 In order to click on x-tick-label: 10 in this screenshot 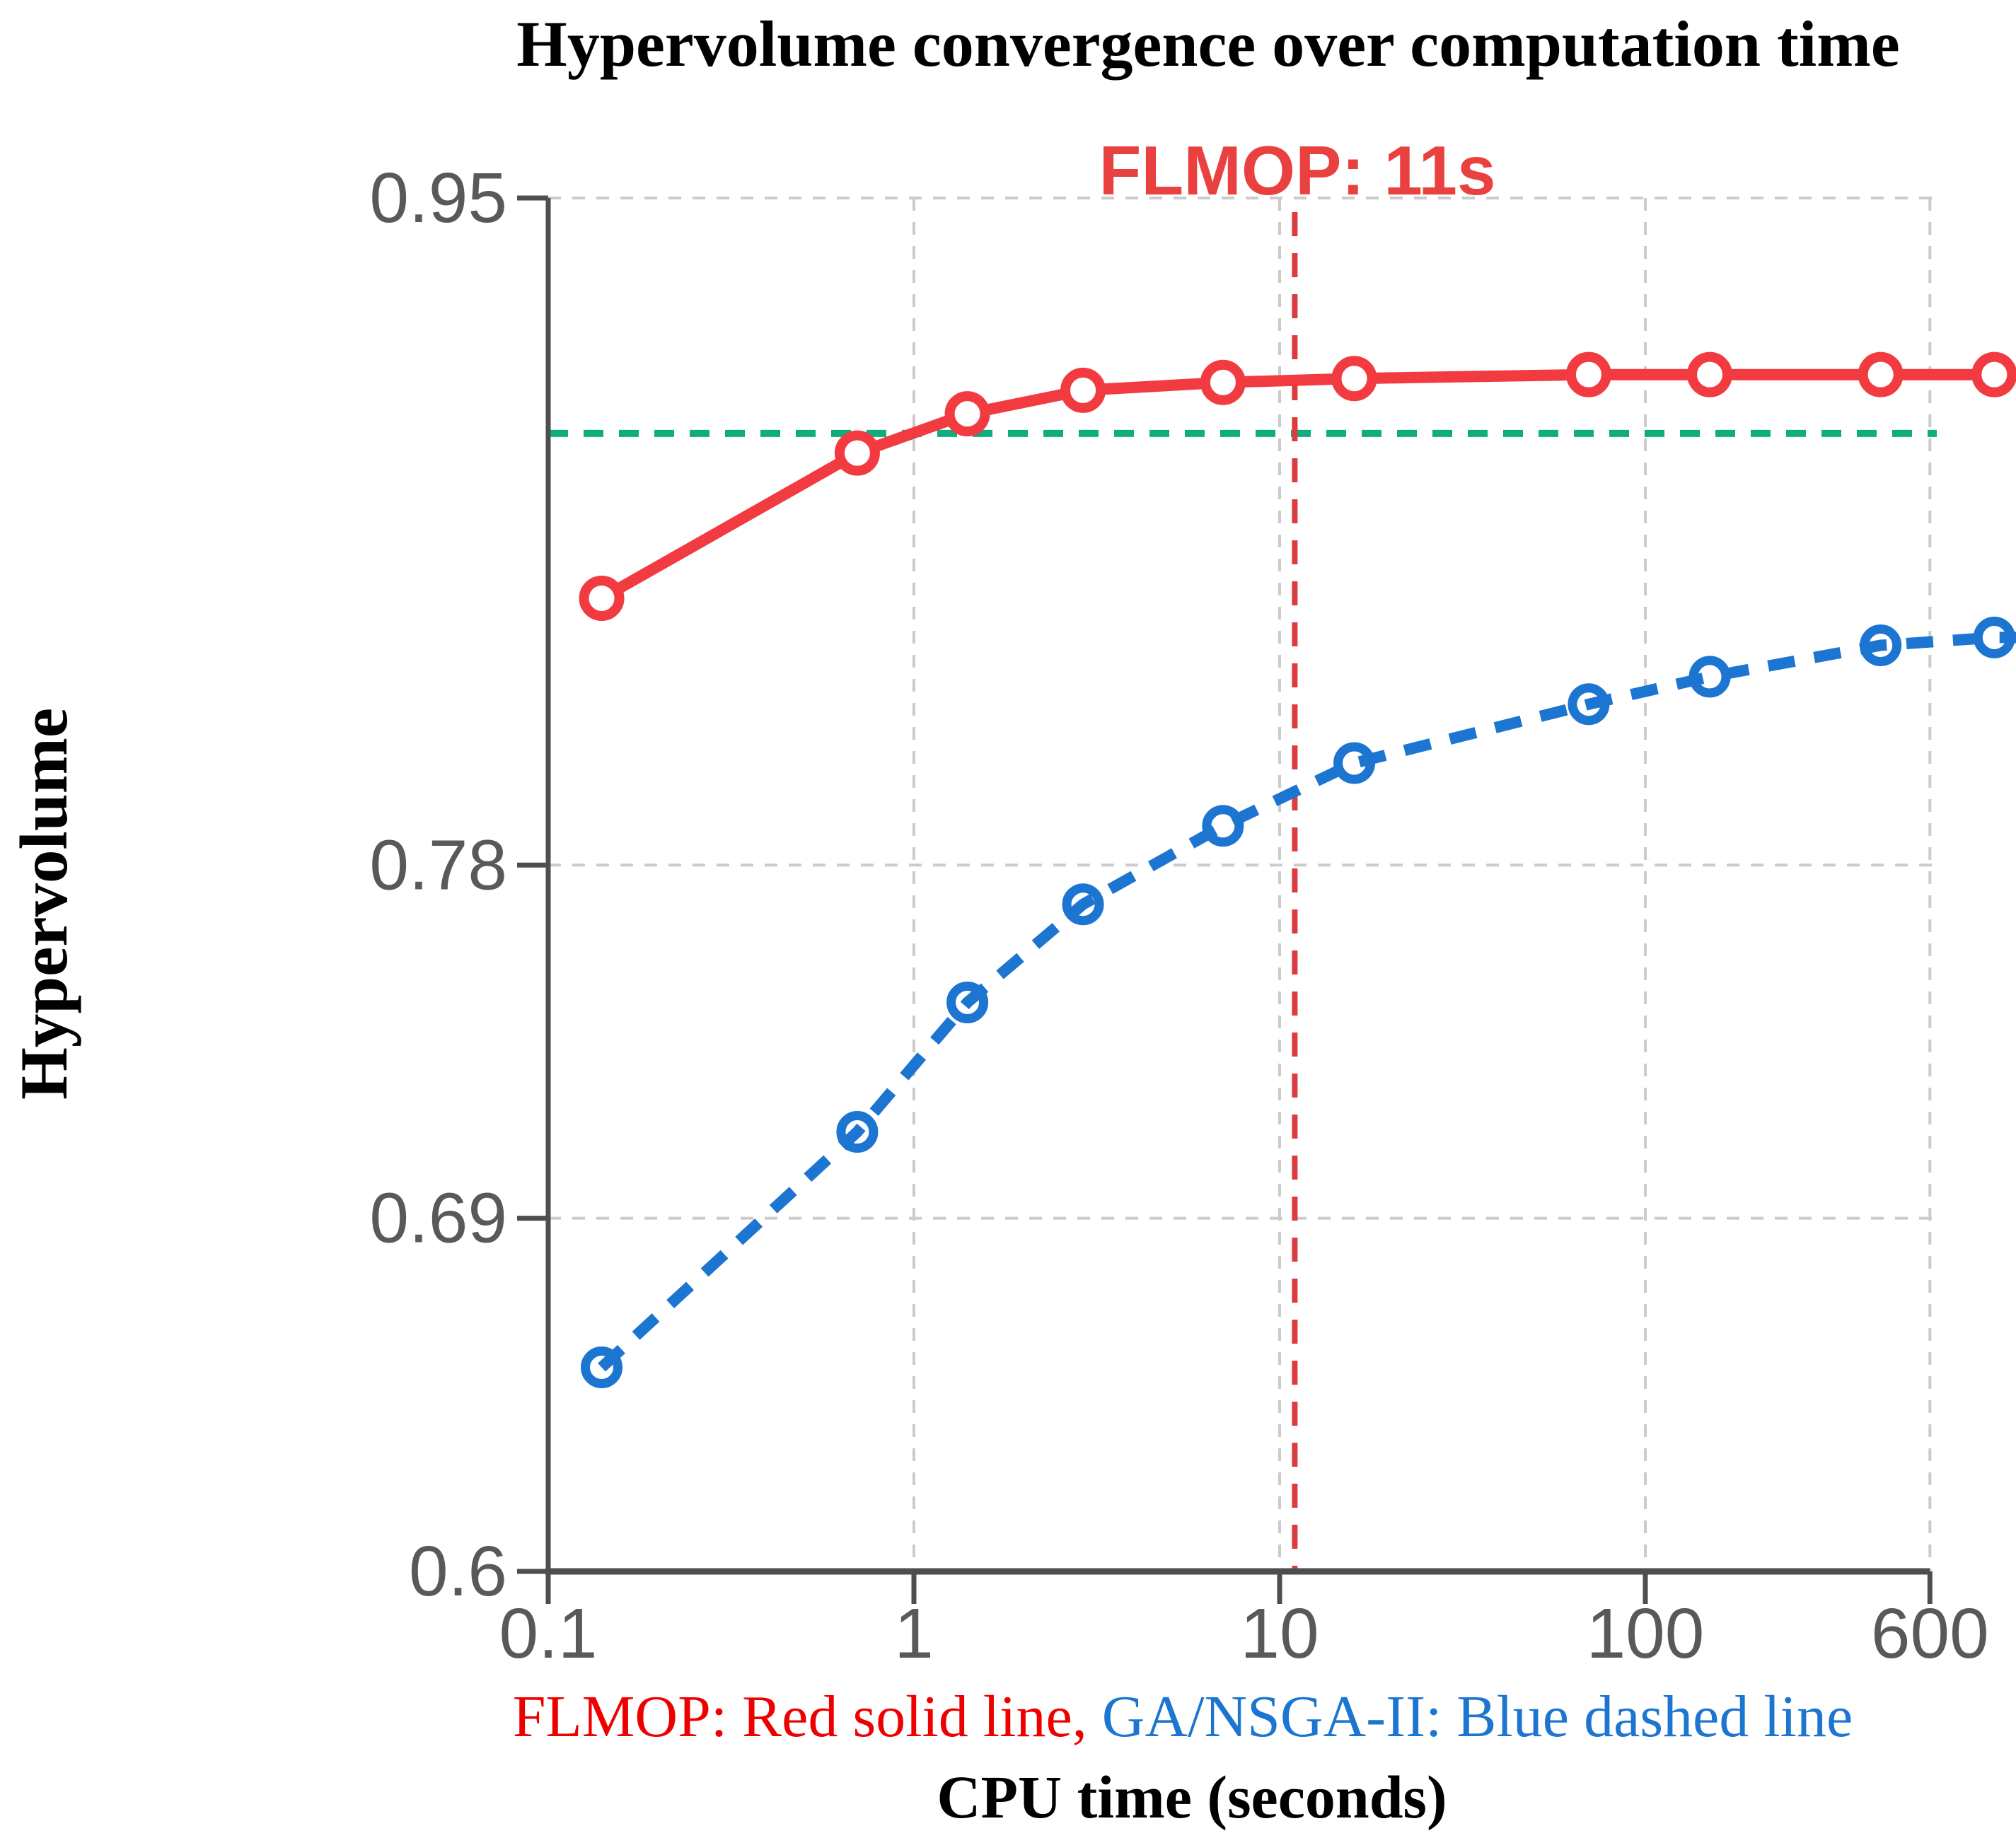, I will do `click(1279, 1633)`.